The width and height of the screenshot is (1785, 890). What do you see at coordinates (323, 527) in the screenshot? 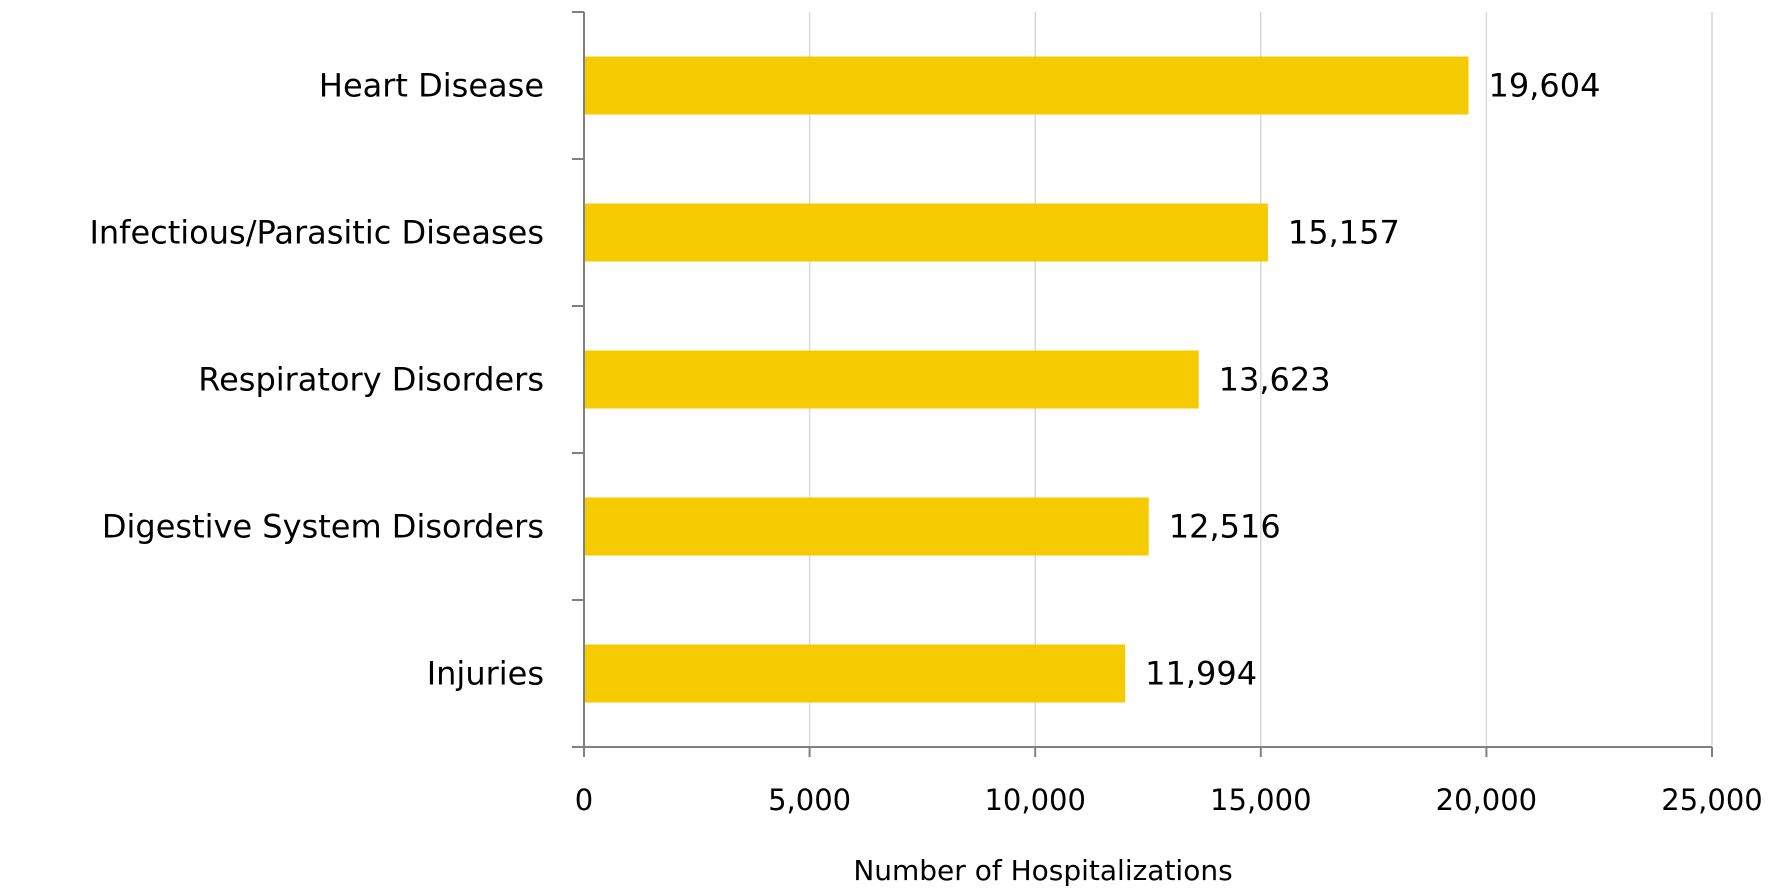
I see `category-label: Digestive System Disorders` at bounding box center [323, 527].